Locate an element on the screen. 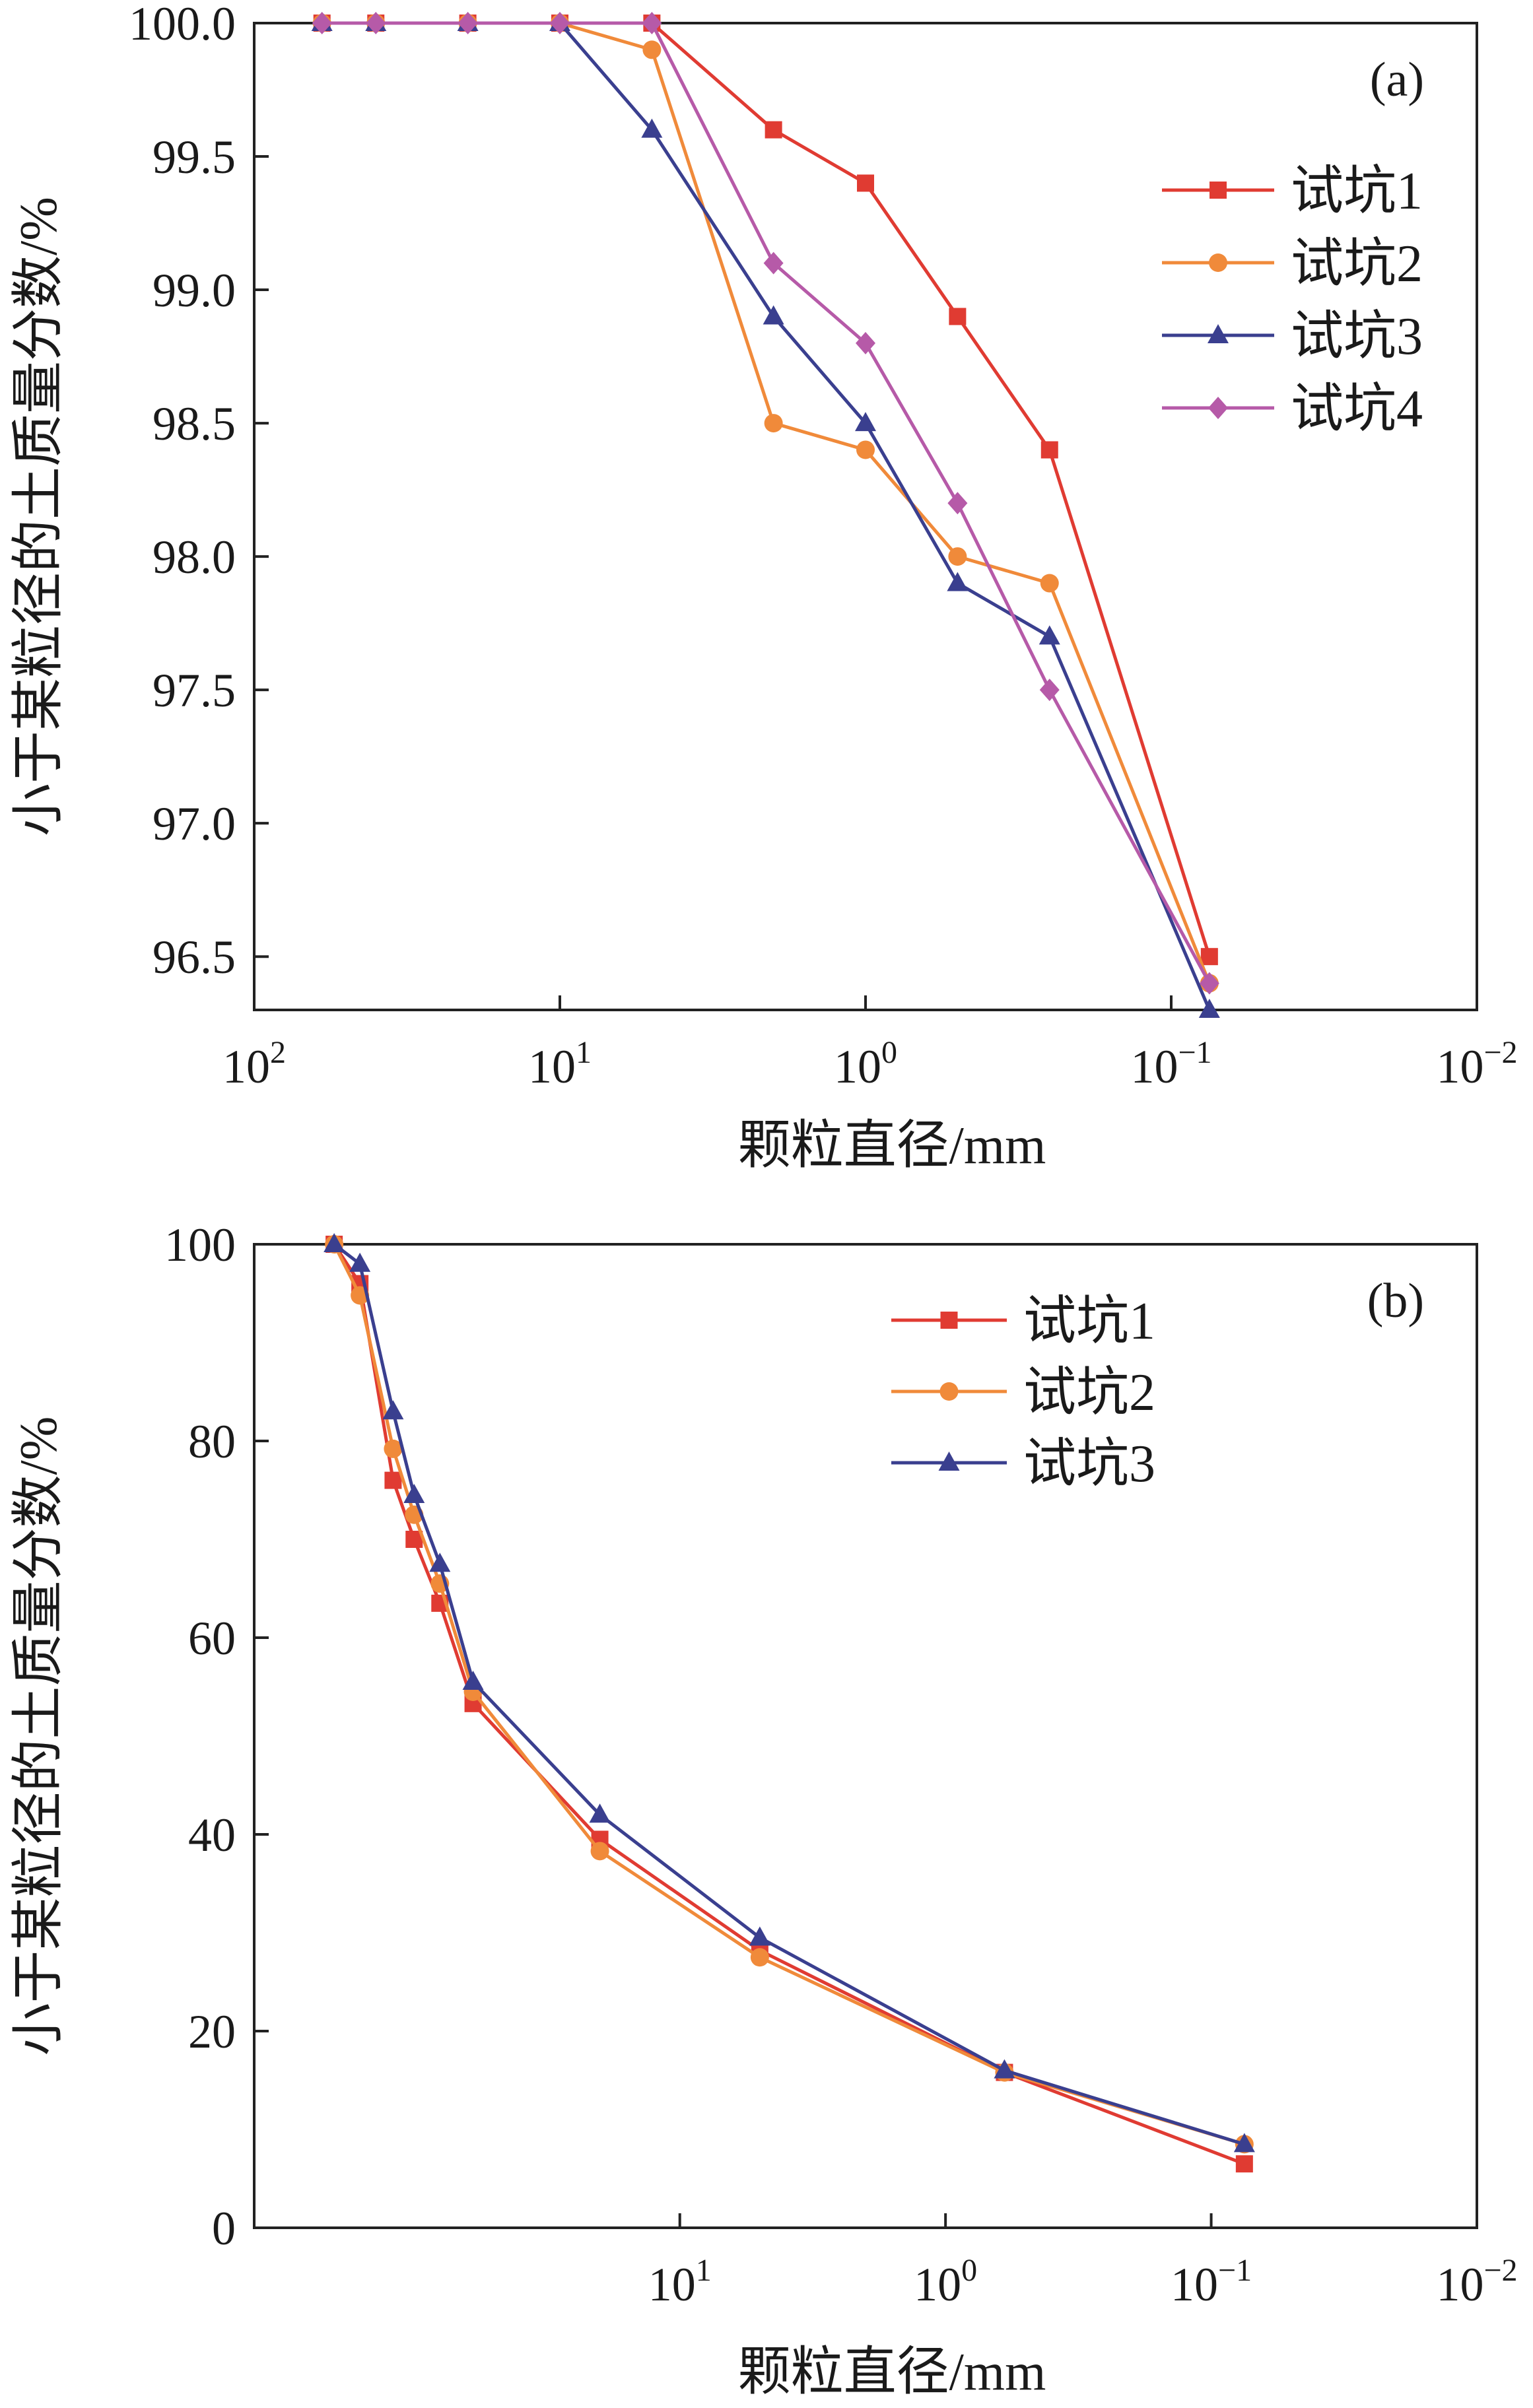 This screenshot has height=2408, width=1533. x-tick-label: 10² is located at coordinates (254, 1064).